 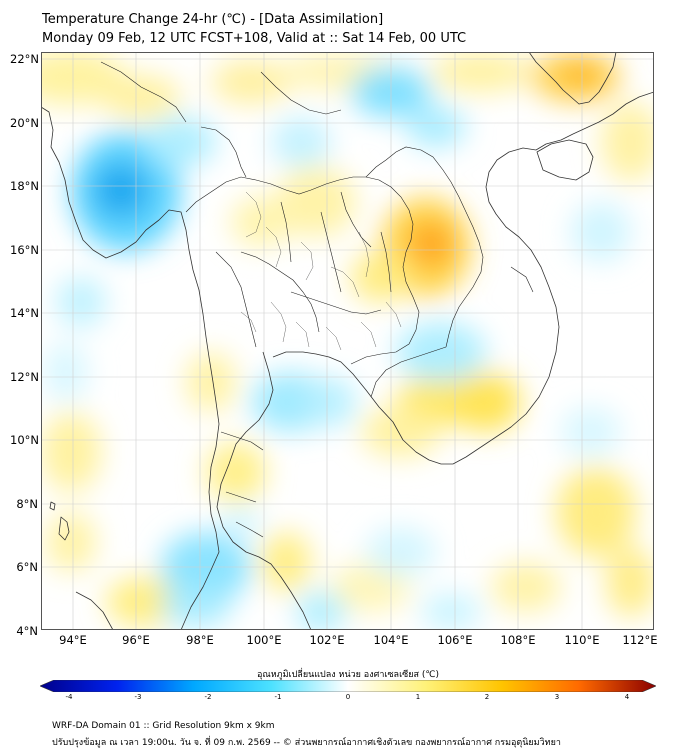 What do you see at coordinates (24, 377) in the screenshot?
I see `lat-label-12n: 12°N` at bounding box center [24, 377].